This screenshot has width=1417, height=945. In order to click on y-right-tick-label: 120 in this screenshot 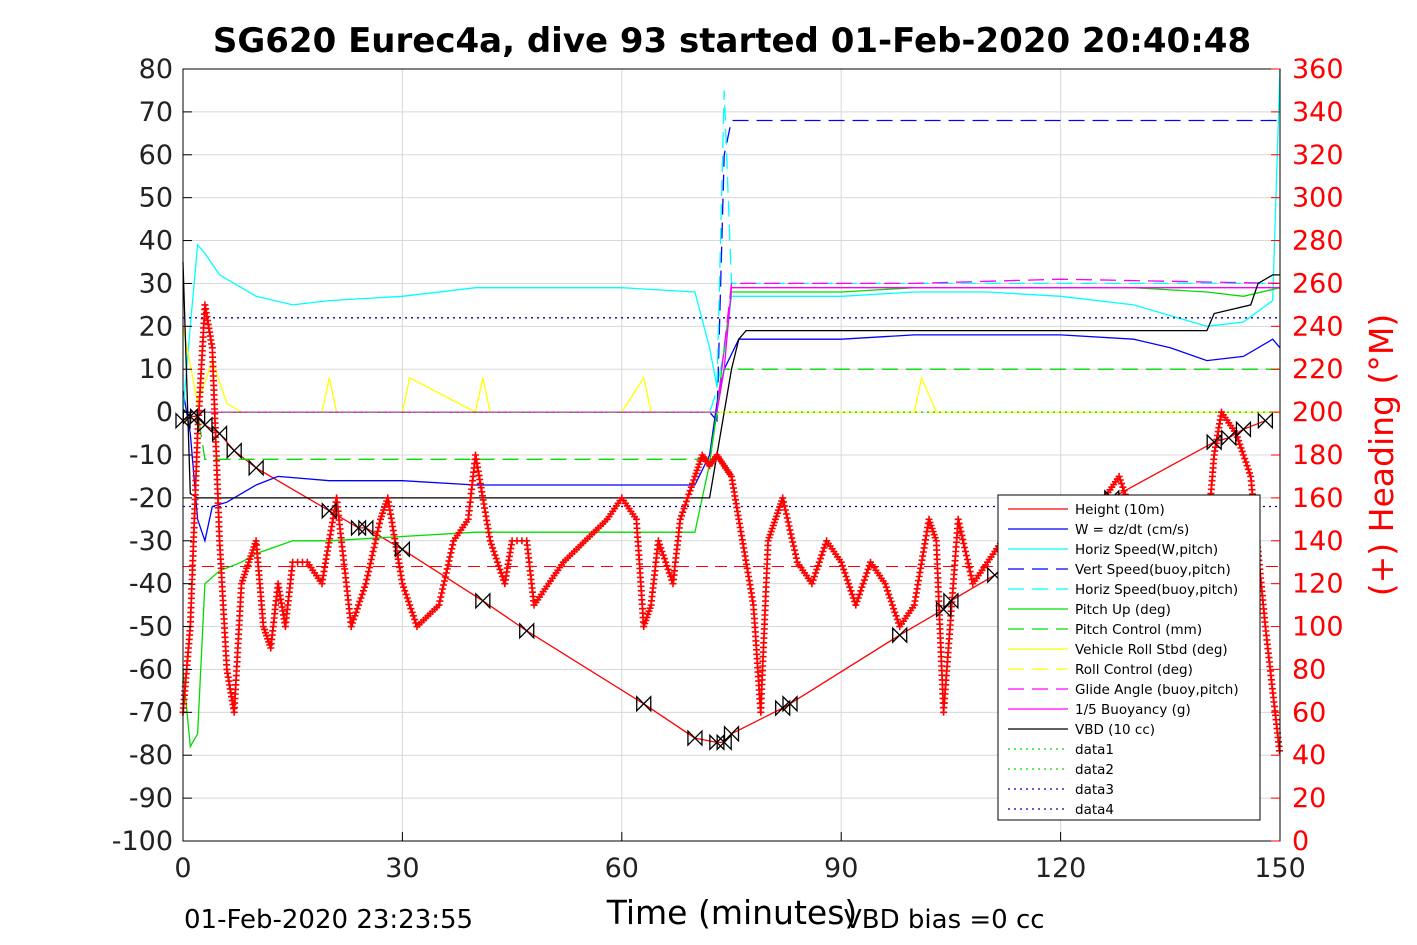, I will do `click(1318, 584)`.